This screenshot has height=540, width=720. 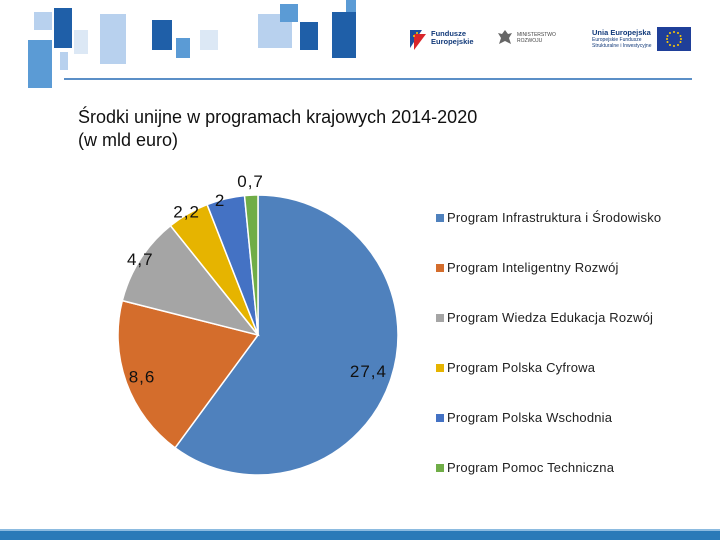 I want to click on pie-data-label: 27,4, so click(x=368, y=371).